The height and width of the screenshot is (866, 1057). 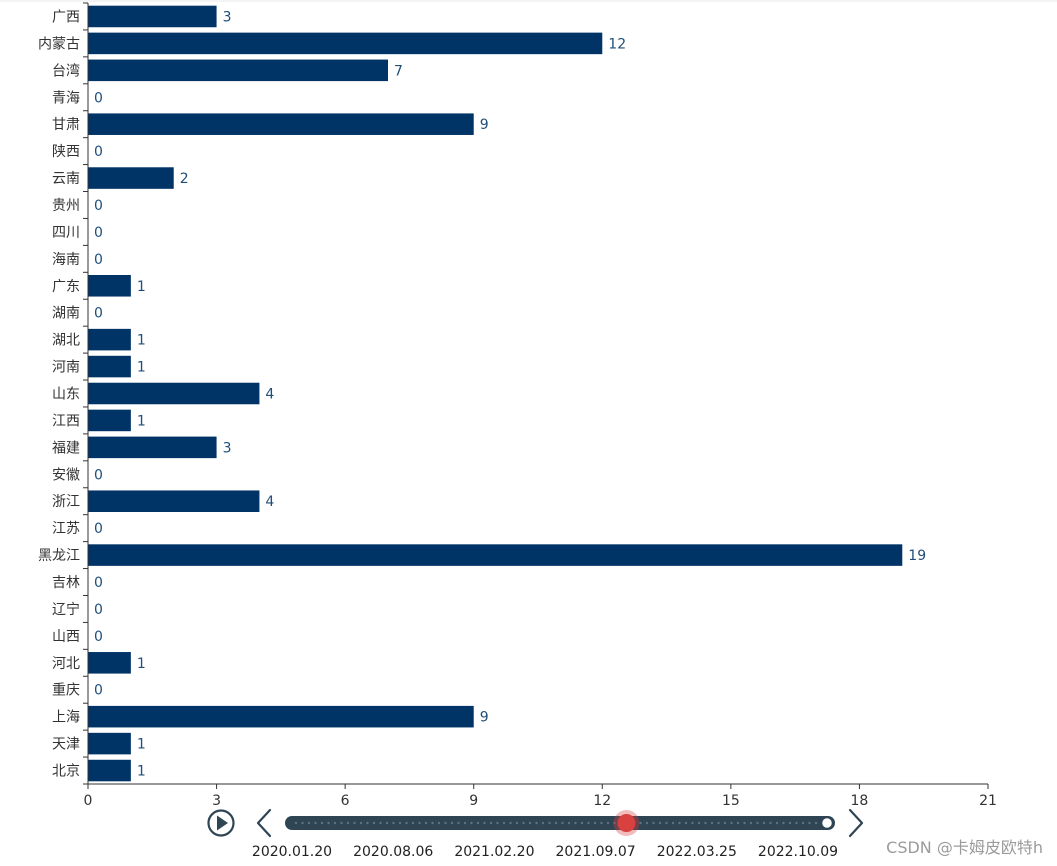 I want to click on x-axis: 0 3 6 9 12 15 18 21, so click(x=540, y=796).